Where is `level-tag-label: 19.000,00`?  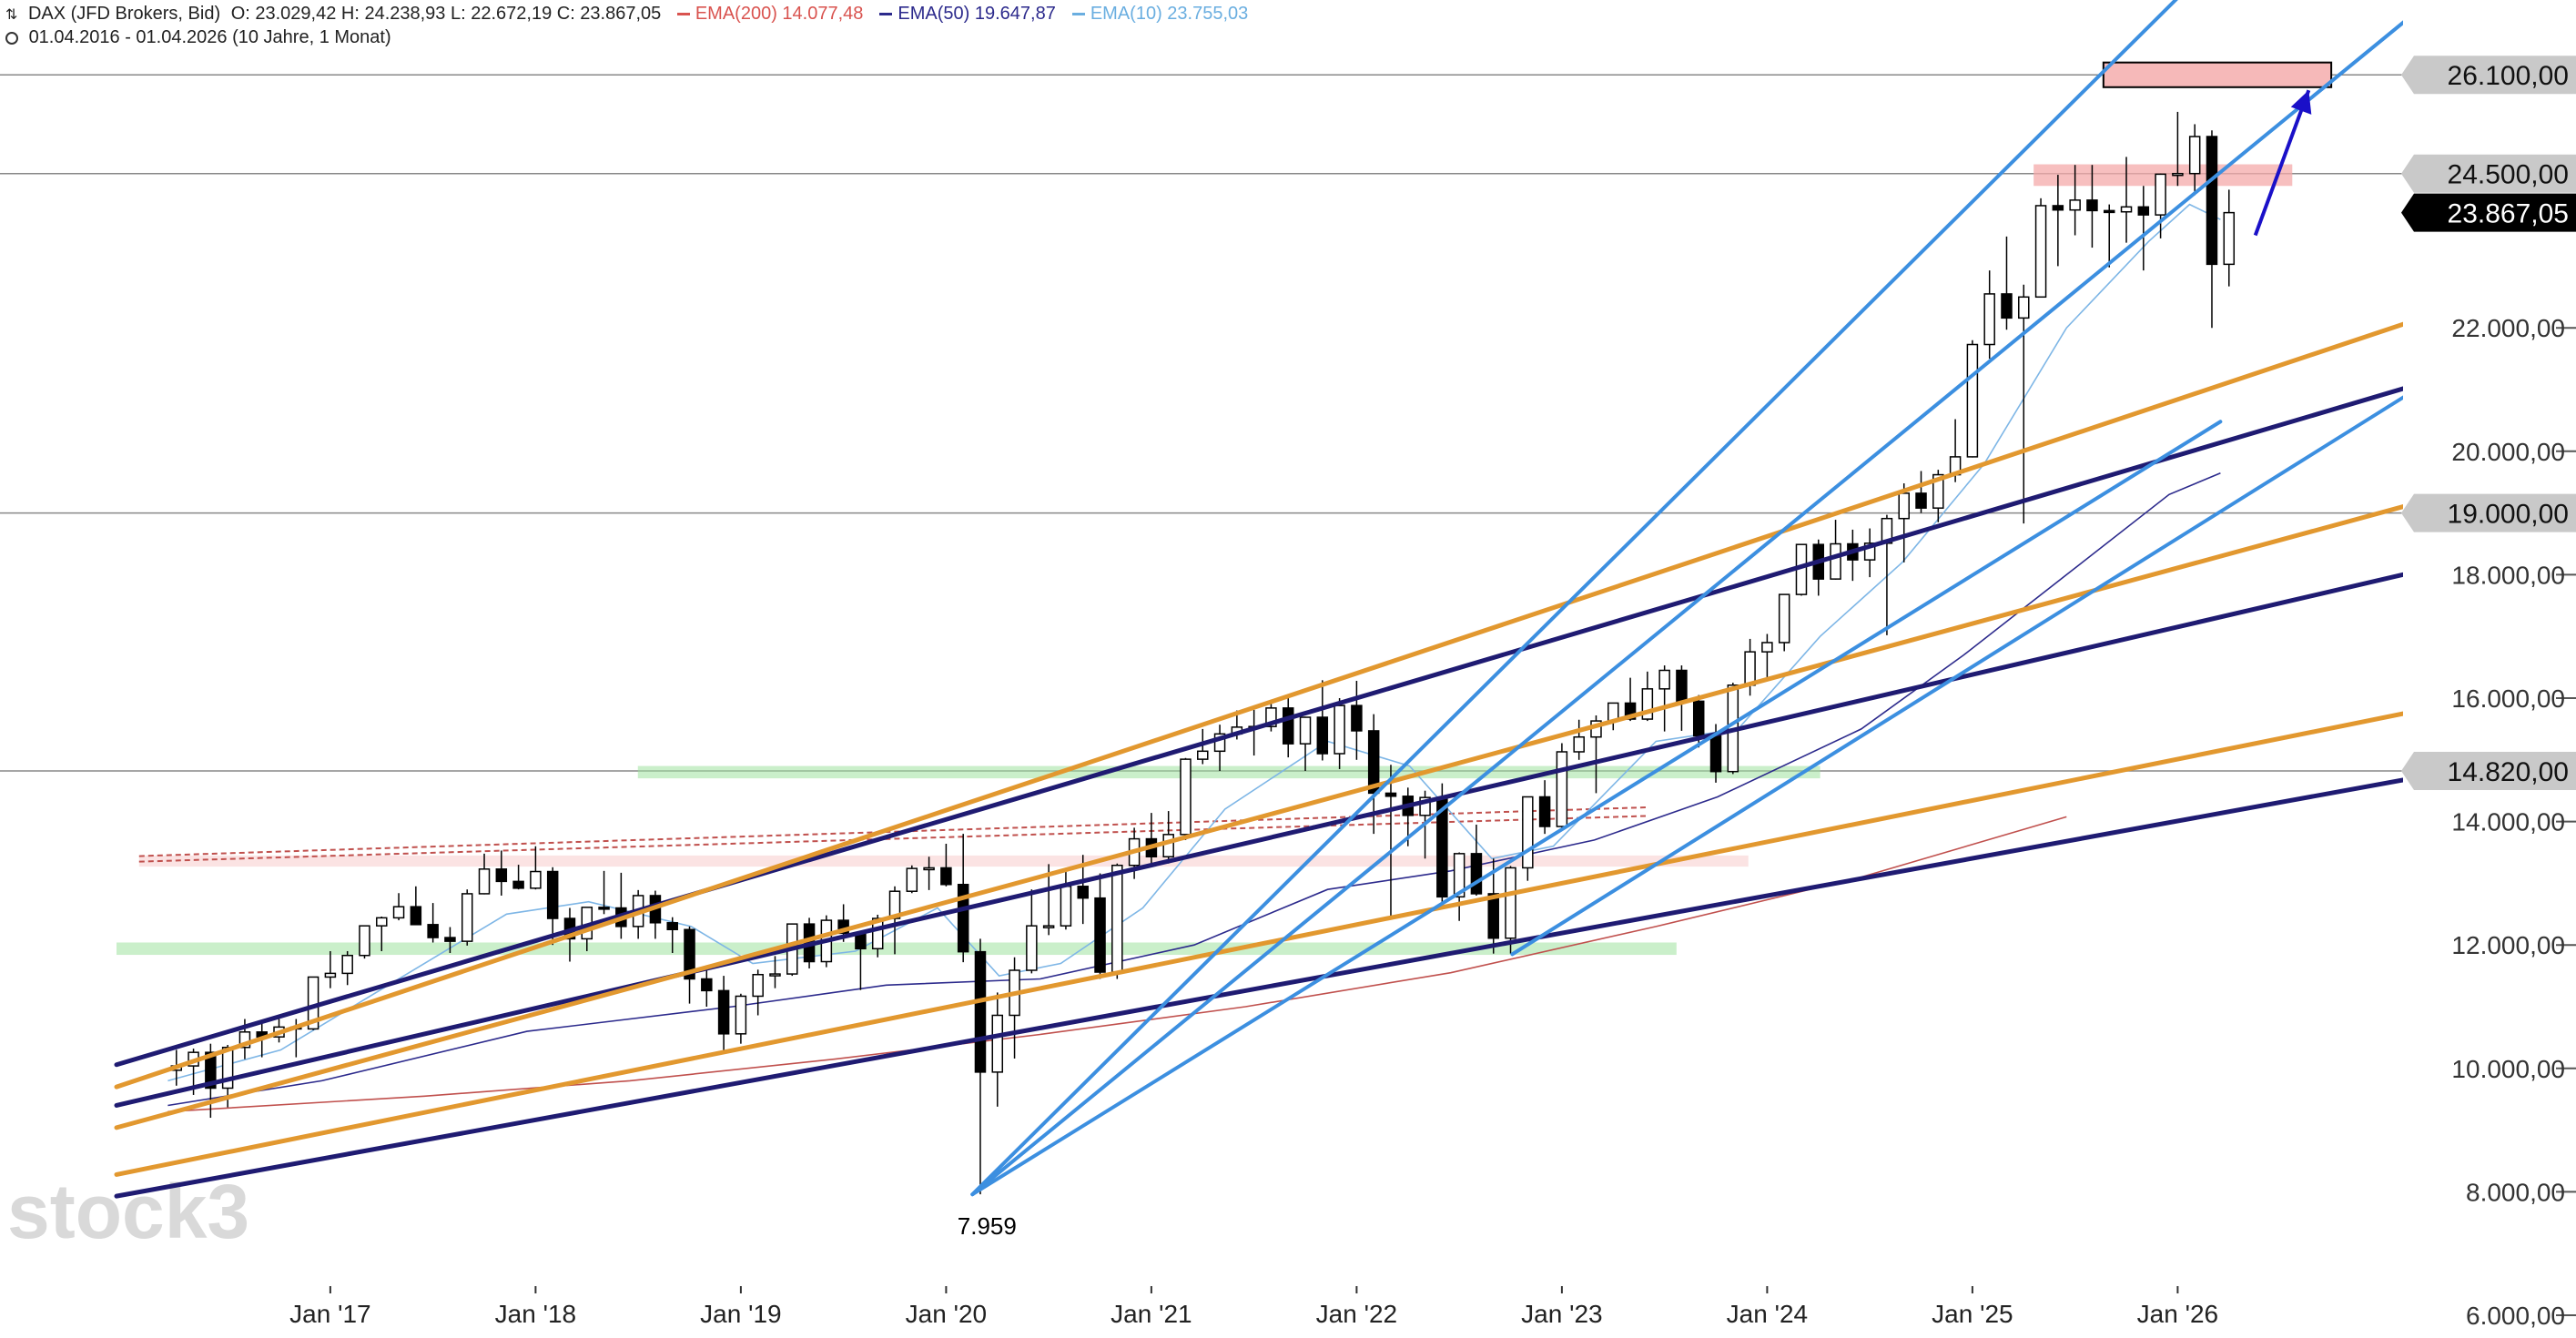
level-tag-label: 19.000,00 is located at coordinates (2508, 515).